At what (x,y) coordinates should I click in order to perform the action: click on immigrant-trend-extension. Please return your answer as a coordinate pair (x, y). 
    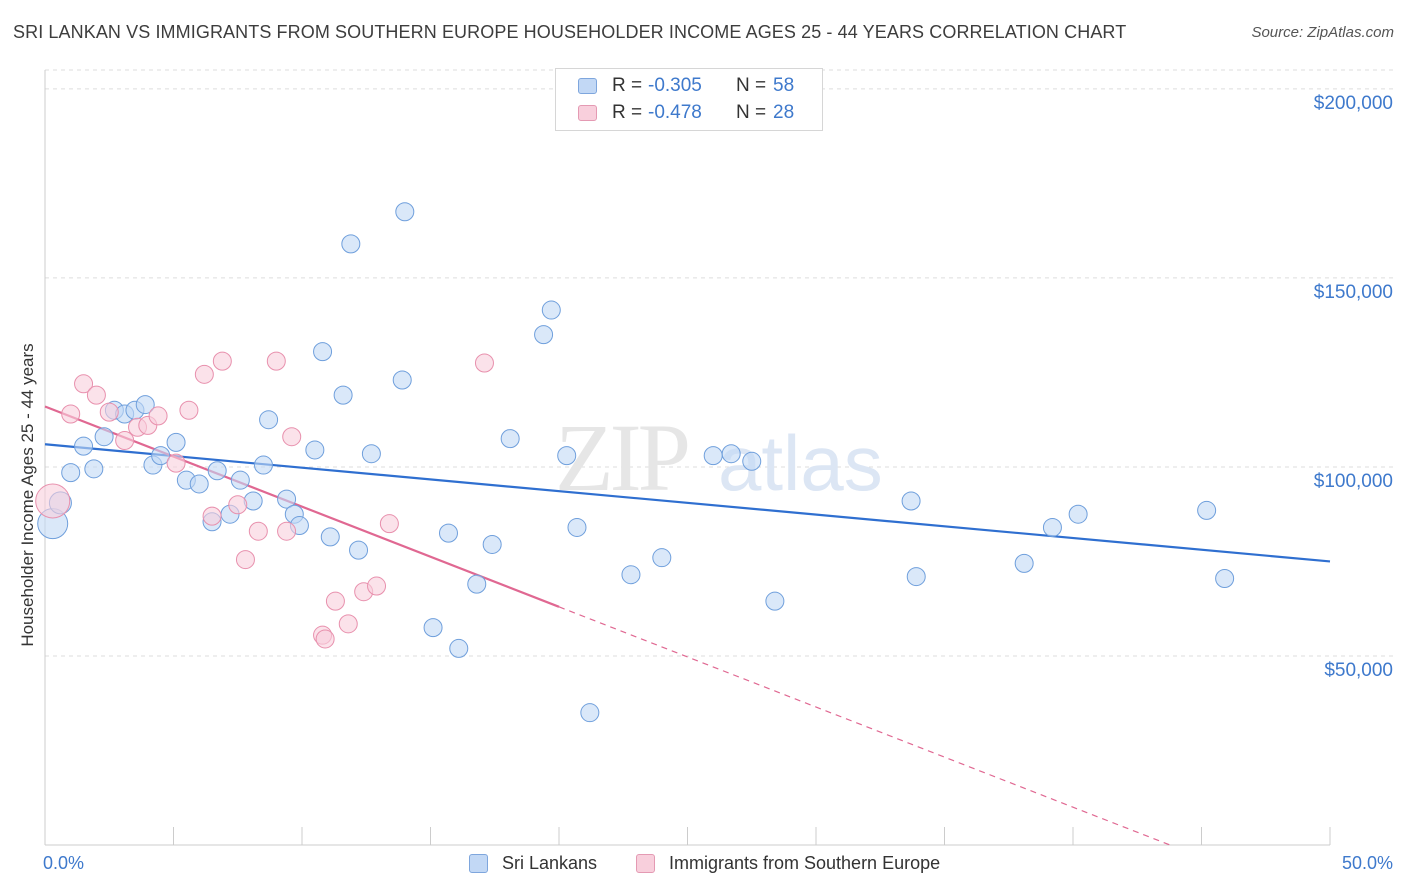
    Looking at the image, I should click on (864, 726).